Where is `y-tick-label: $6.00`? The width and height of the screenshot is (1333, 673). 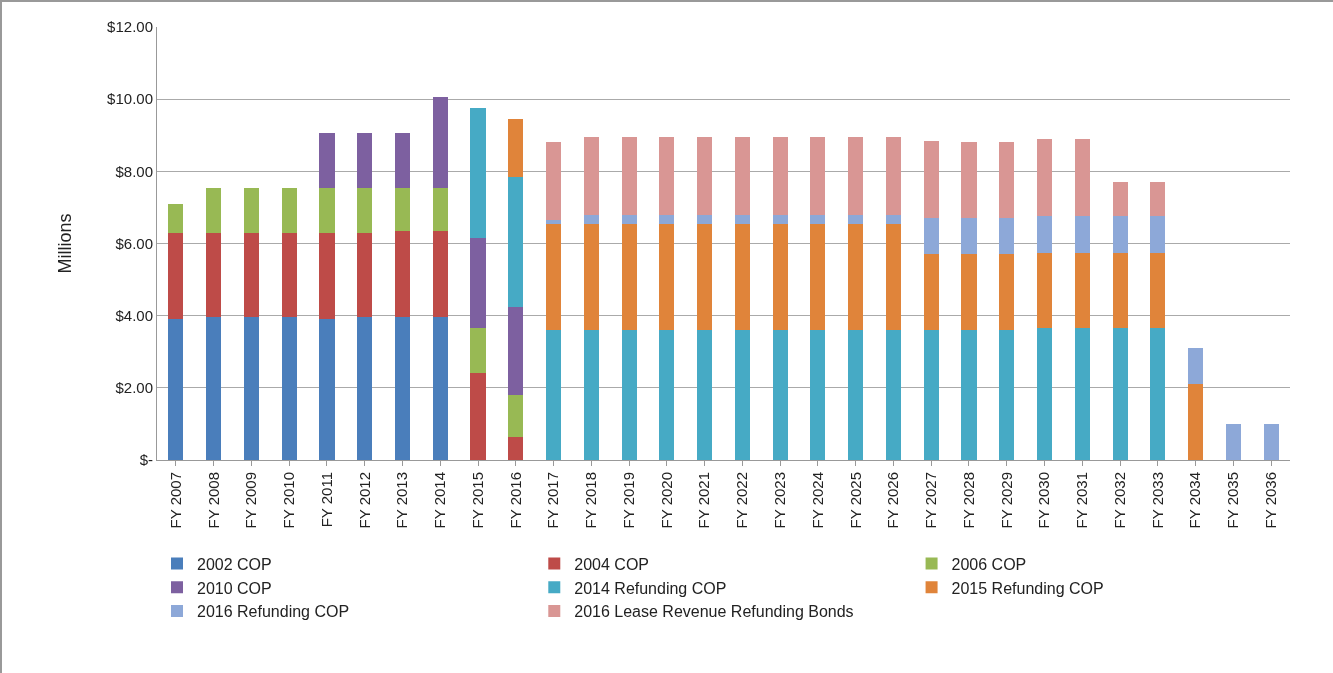
y-tick-label: $6.00 is located at coordinates (134, 243).